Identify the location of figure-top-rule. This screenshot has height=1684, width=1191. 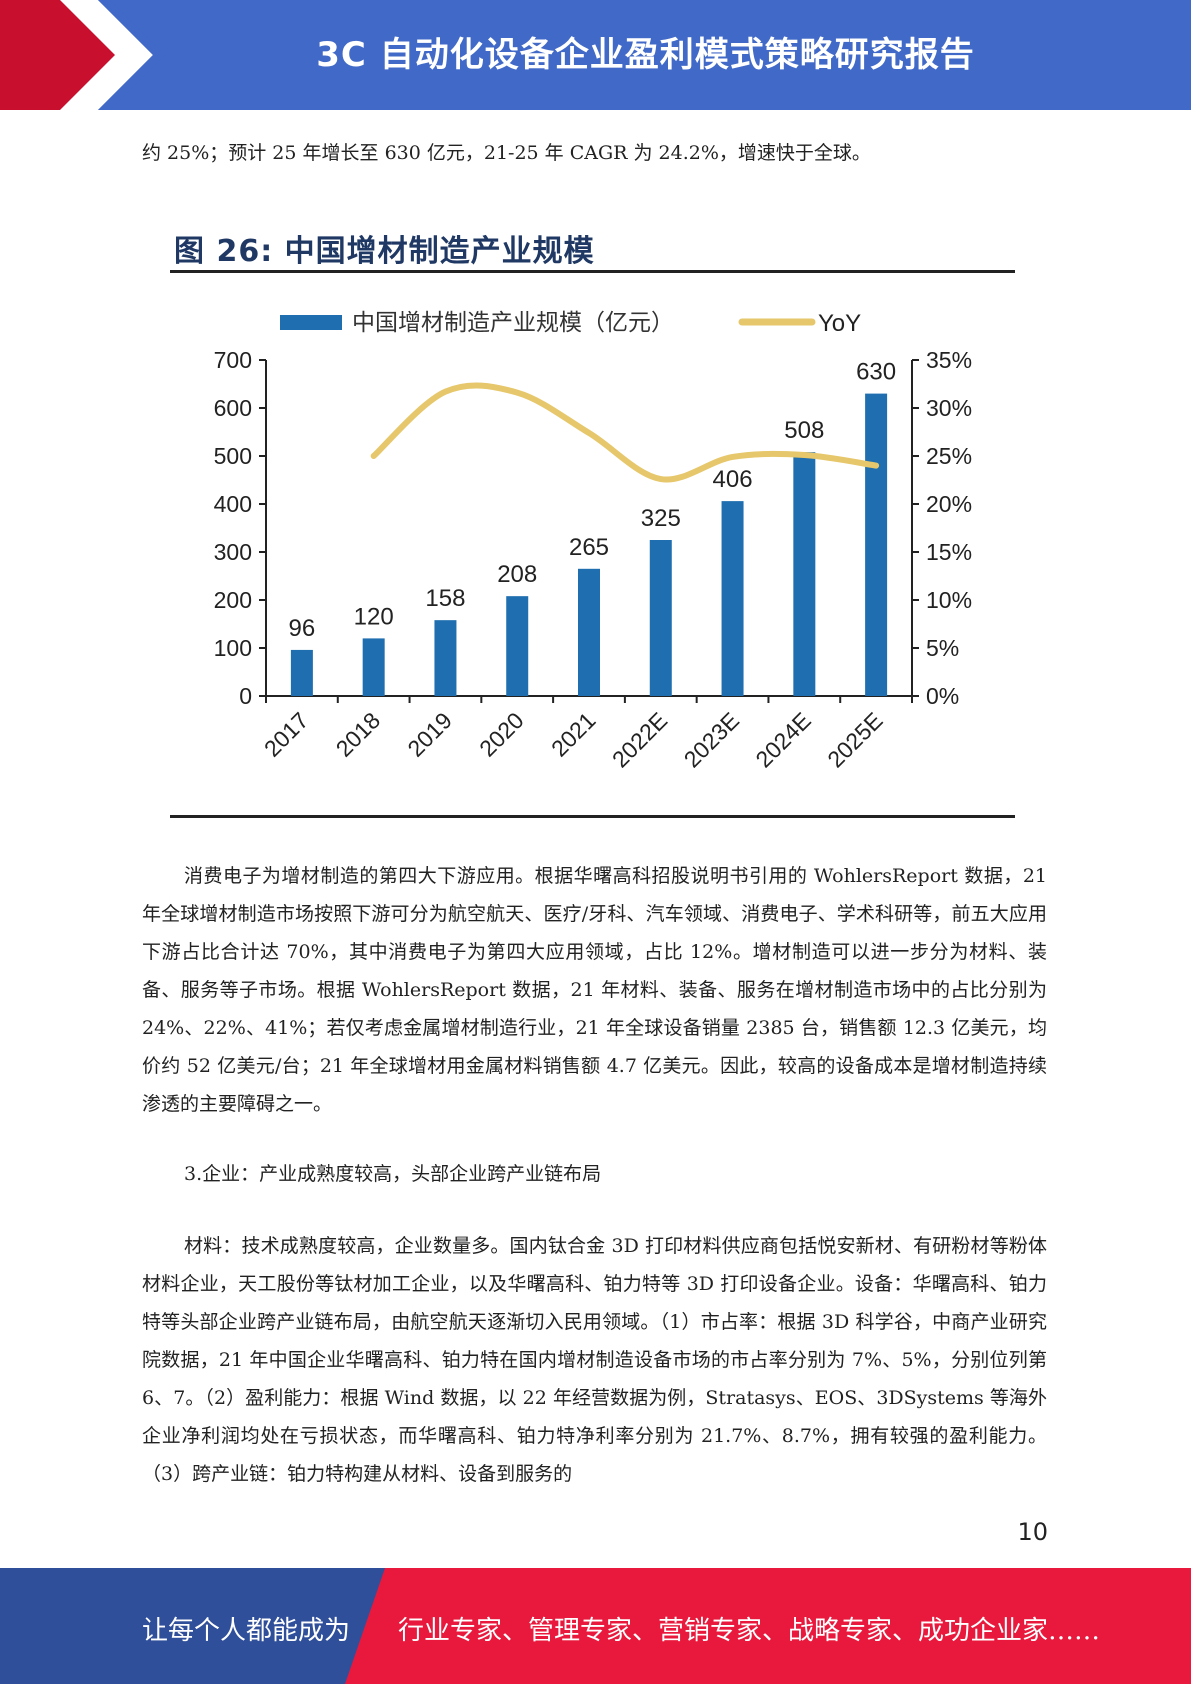
(592, 271).